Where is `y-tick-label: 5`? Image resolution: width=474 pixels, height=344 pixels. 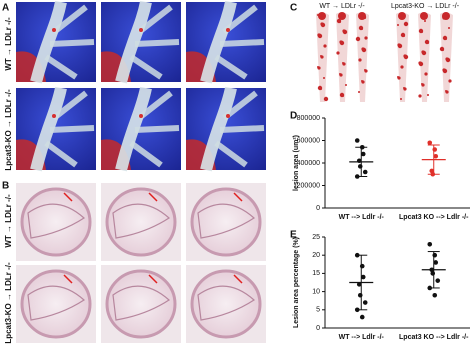
y-tick-label: 5 is located at coordinates (318, 310).